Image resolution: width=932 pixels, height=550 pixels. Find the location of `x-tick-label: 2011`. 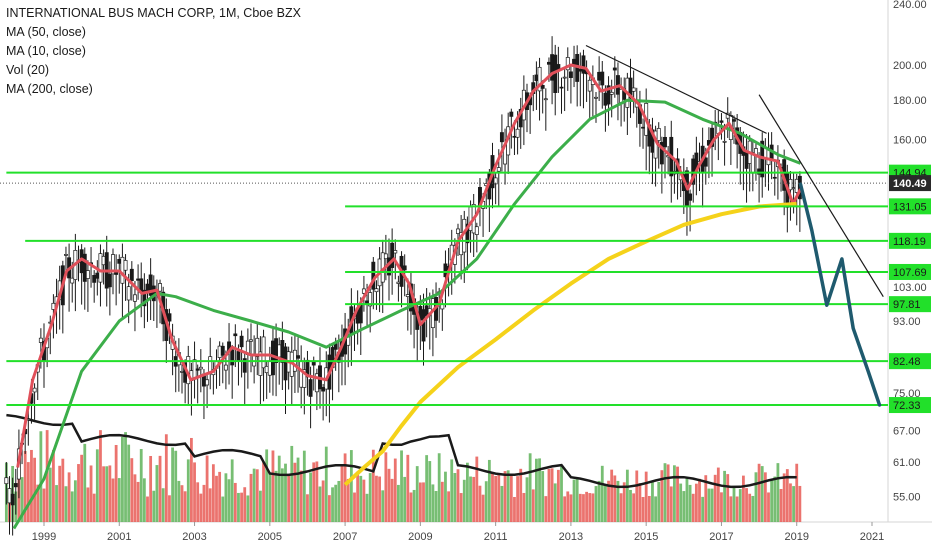

x-tick-label: 2011 is located at coordinates (496, 537).